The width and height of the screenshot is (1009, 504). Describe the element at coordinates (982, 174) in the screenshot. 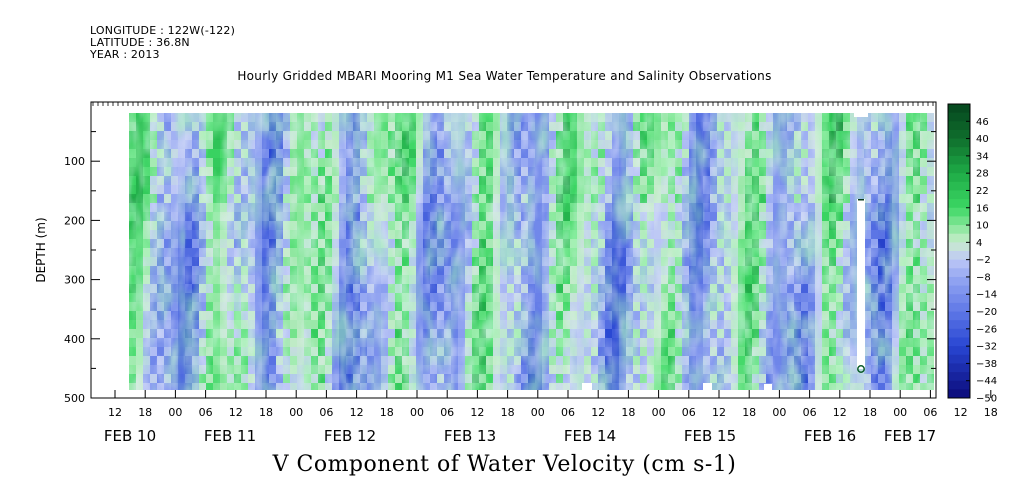

I see `colorbar-label: 28` at that location.